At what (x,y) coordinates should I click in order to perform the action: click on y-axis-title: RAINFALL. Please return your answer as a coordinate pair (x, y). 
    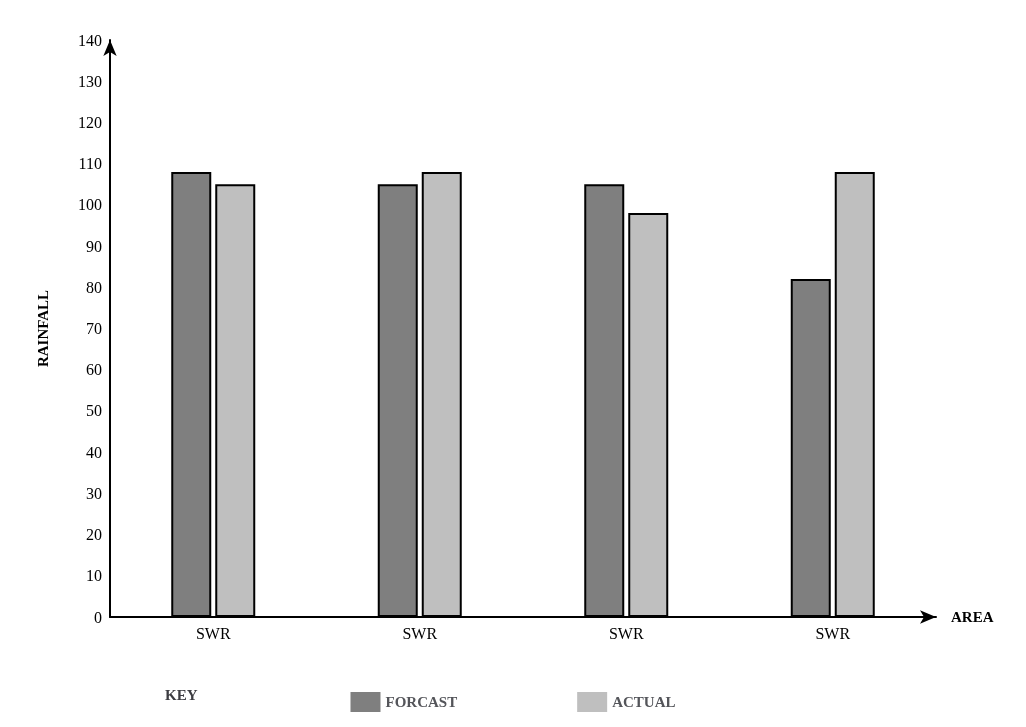
    Looking at the image, I should click on (42, 328).